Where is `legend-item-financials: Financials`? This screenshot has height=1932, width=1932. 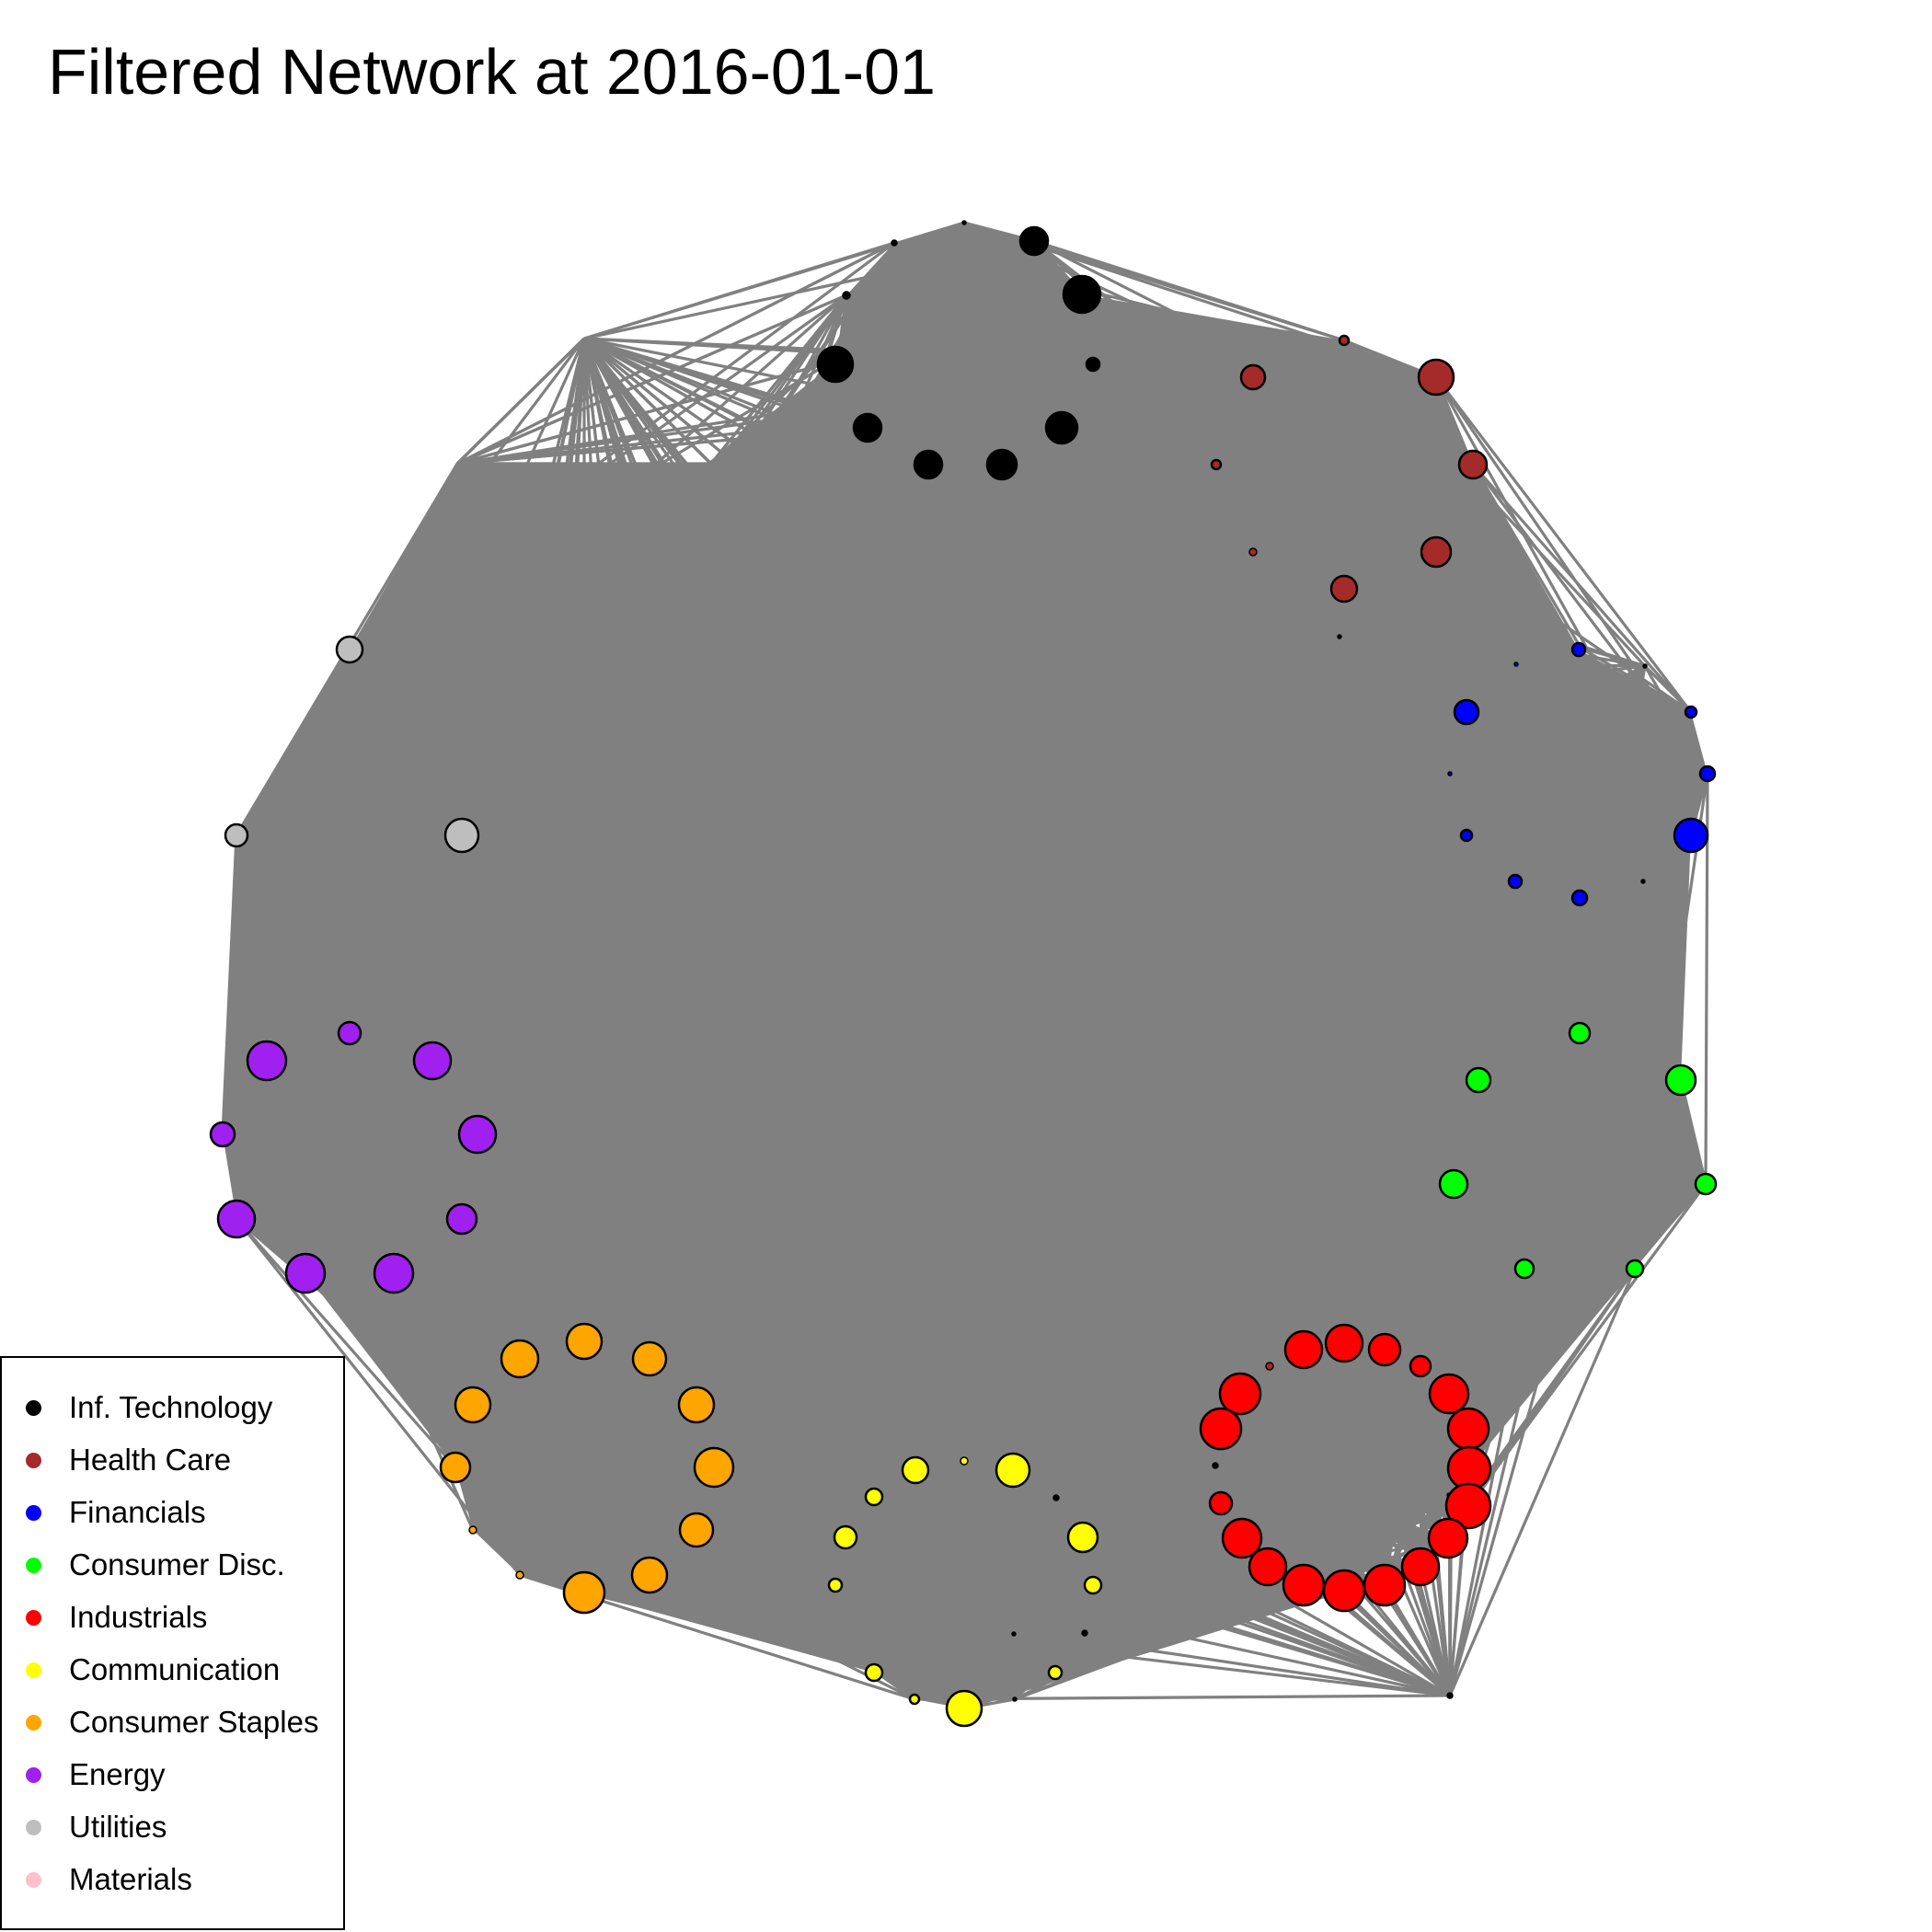 legend-item-financials: Financials is located at coordinates (116, 1512).